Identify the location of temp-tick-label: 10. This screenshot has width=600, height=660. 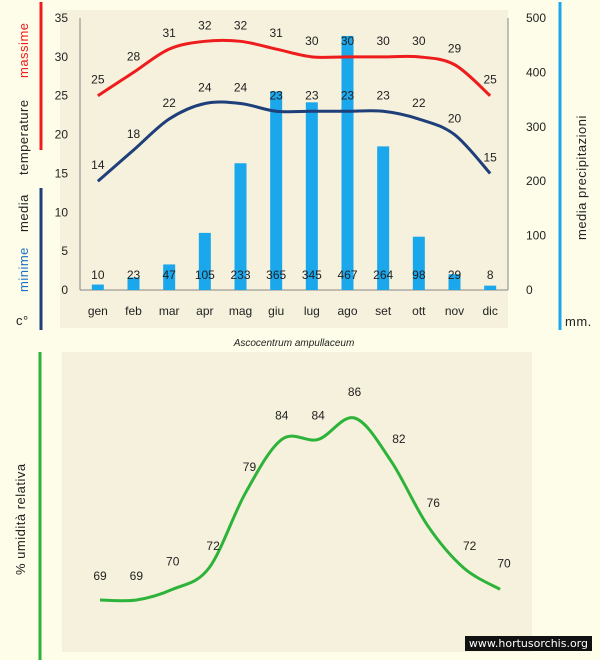
(62, 212).